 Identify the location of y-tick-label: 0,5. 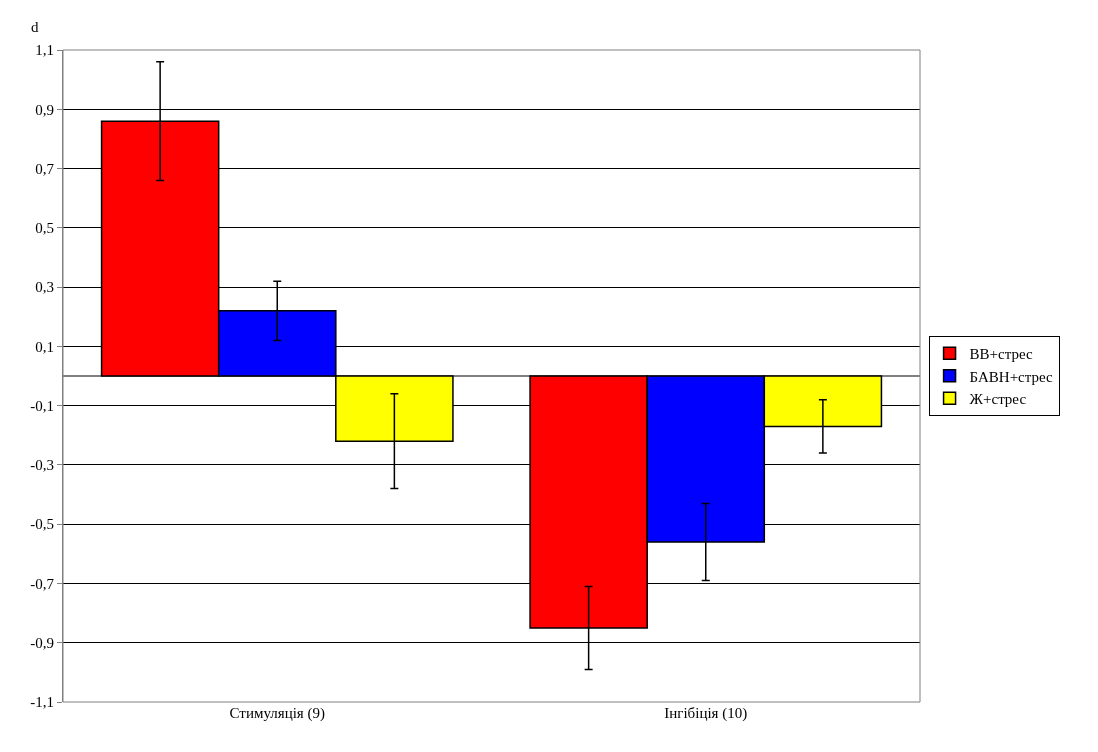
(44, 228).